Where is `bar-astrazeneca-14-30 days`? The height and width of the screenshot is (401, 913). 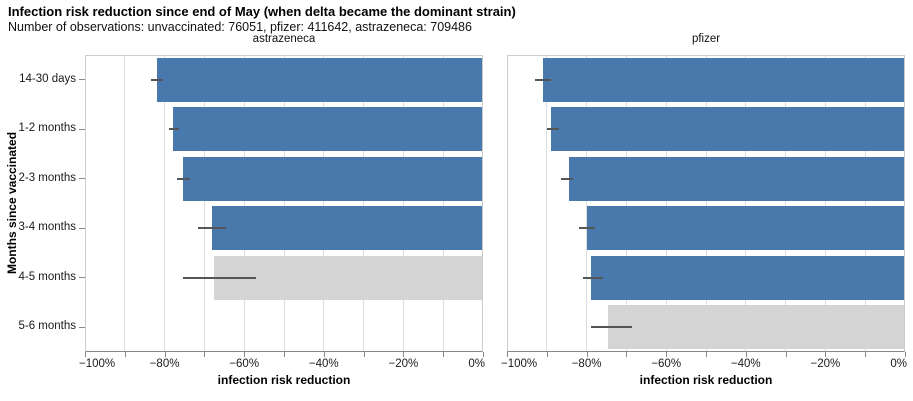
bar-astrazeneca-14-30 days is located at coordinates (319, 79).